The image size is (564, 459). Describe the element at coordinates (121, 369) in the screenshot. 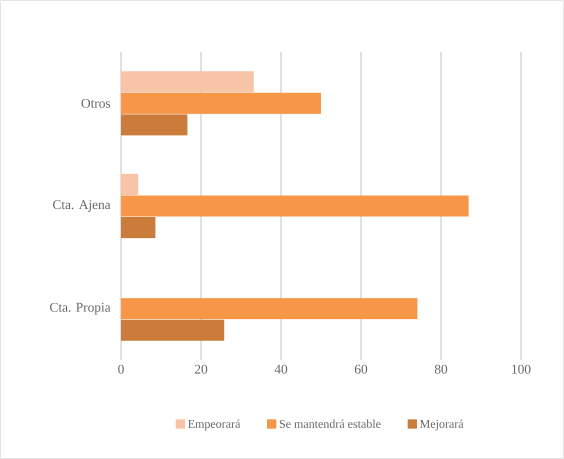

I see `x-tick-label: 0` at that location.